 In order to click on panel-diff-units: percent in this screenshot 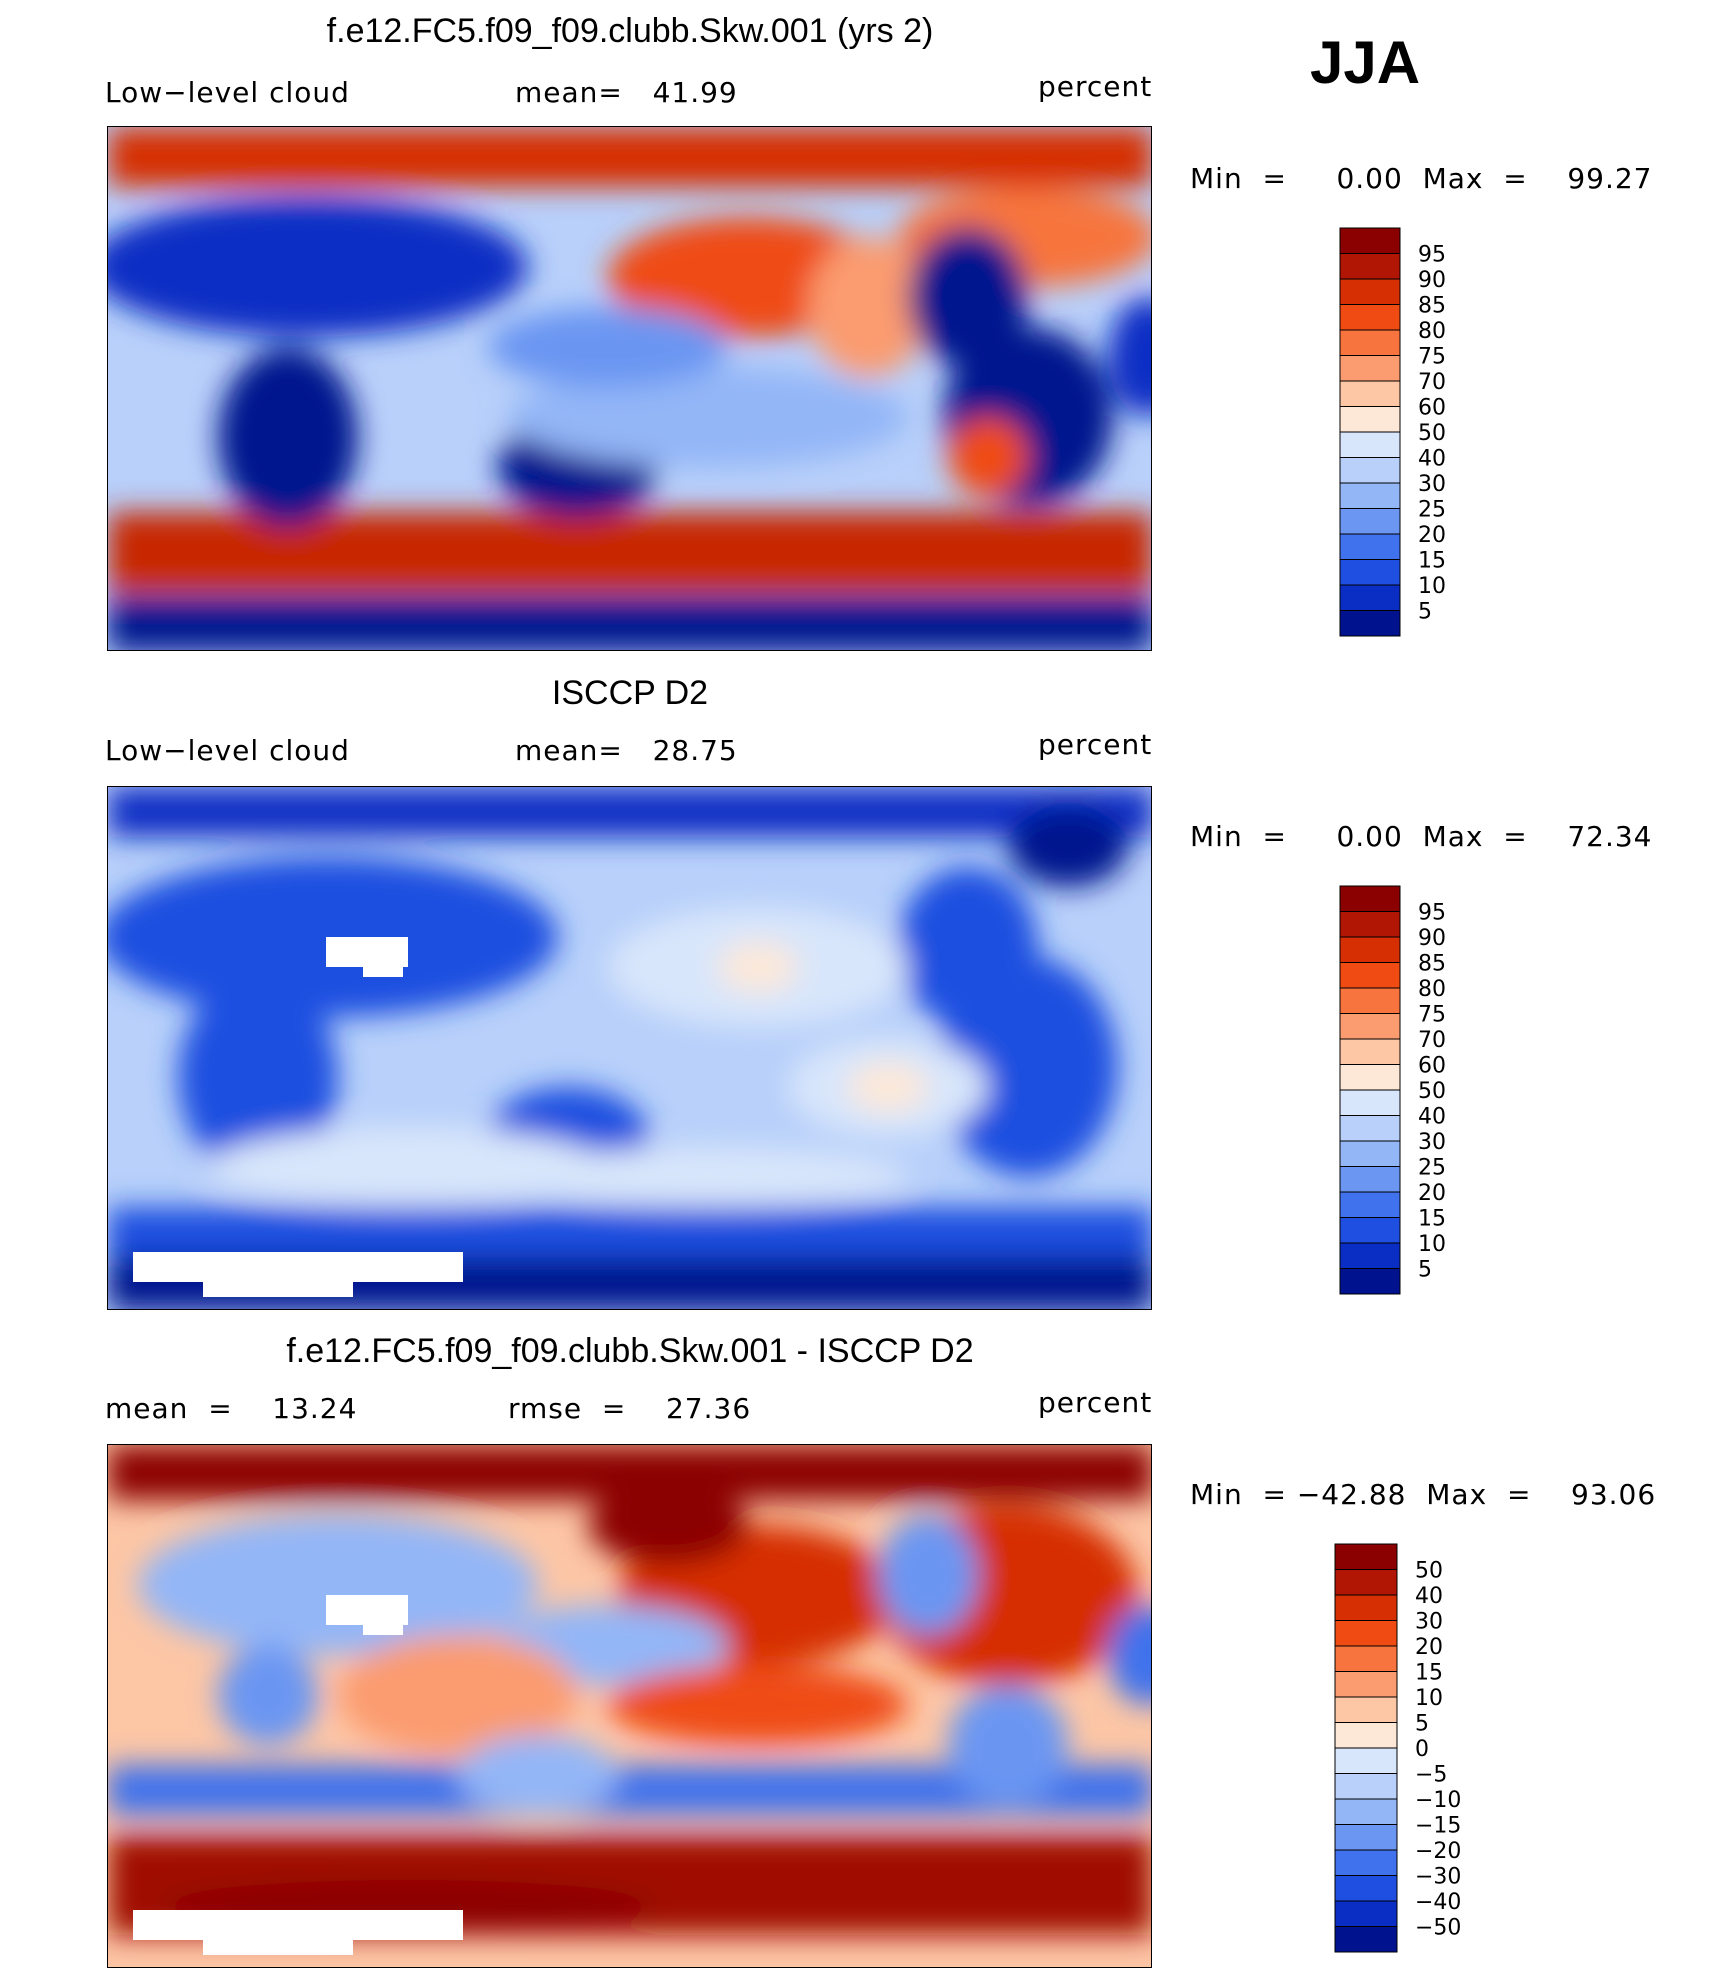, I will do `click(1095, 1402)`.